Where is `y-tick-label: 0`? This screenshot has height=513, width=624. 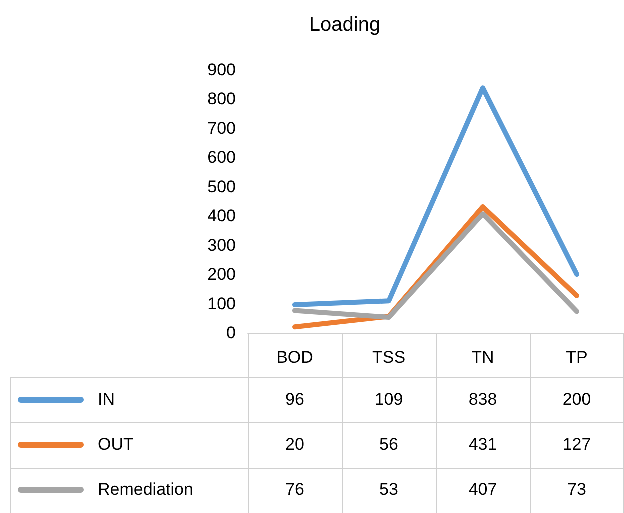 y-tick-label: 0 is located at coordinates (231, 333).